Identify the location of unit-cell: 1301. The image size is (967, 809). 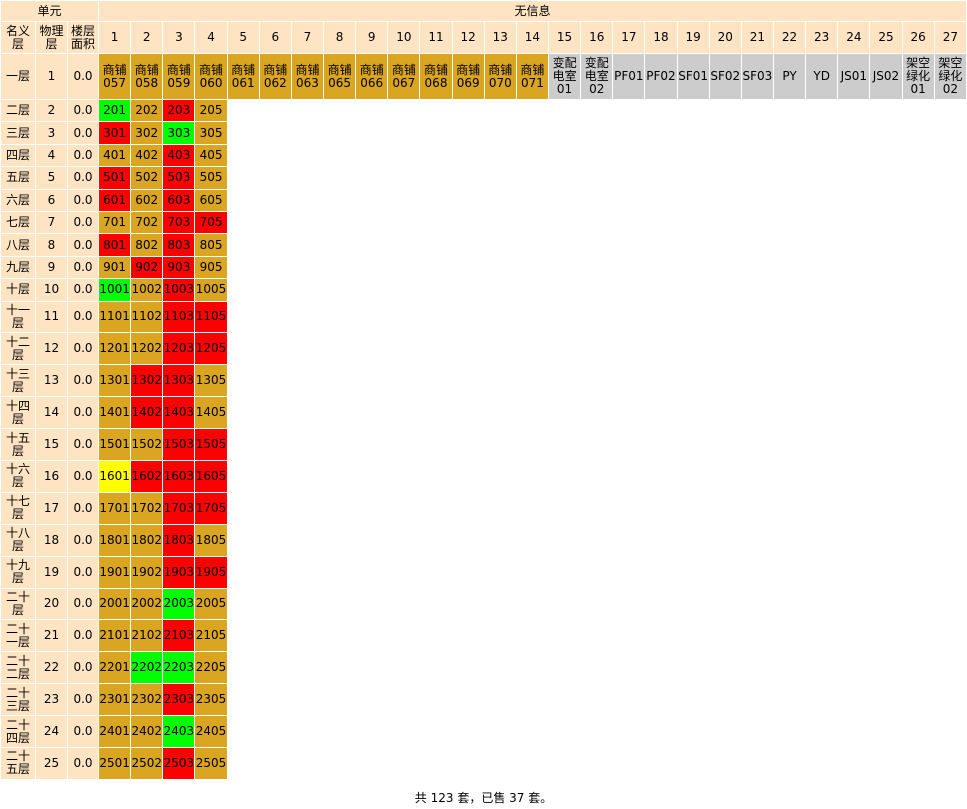
(115, 381).